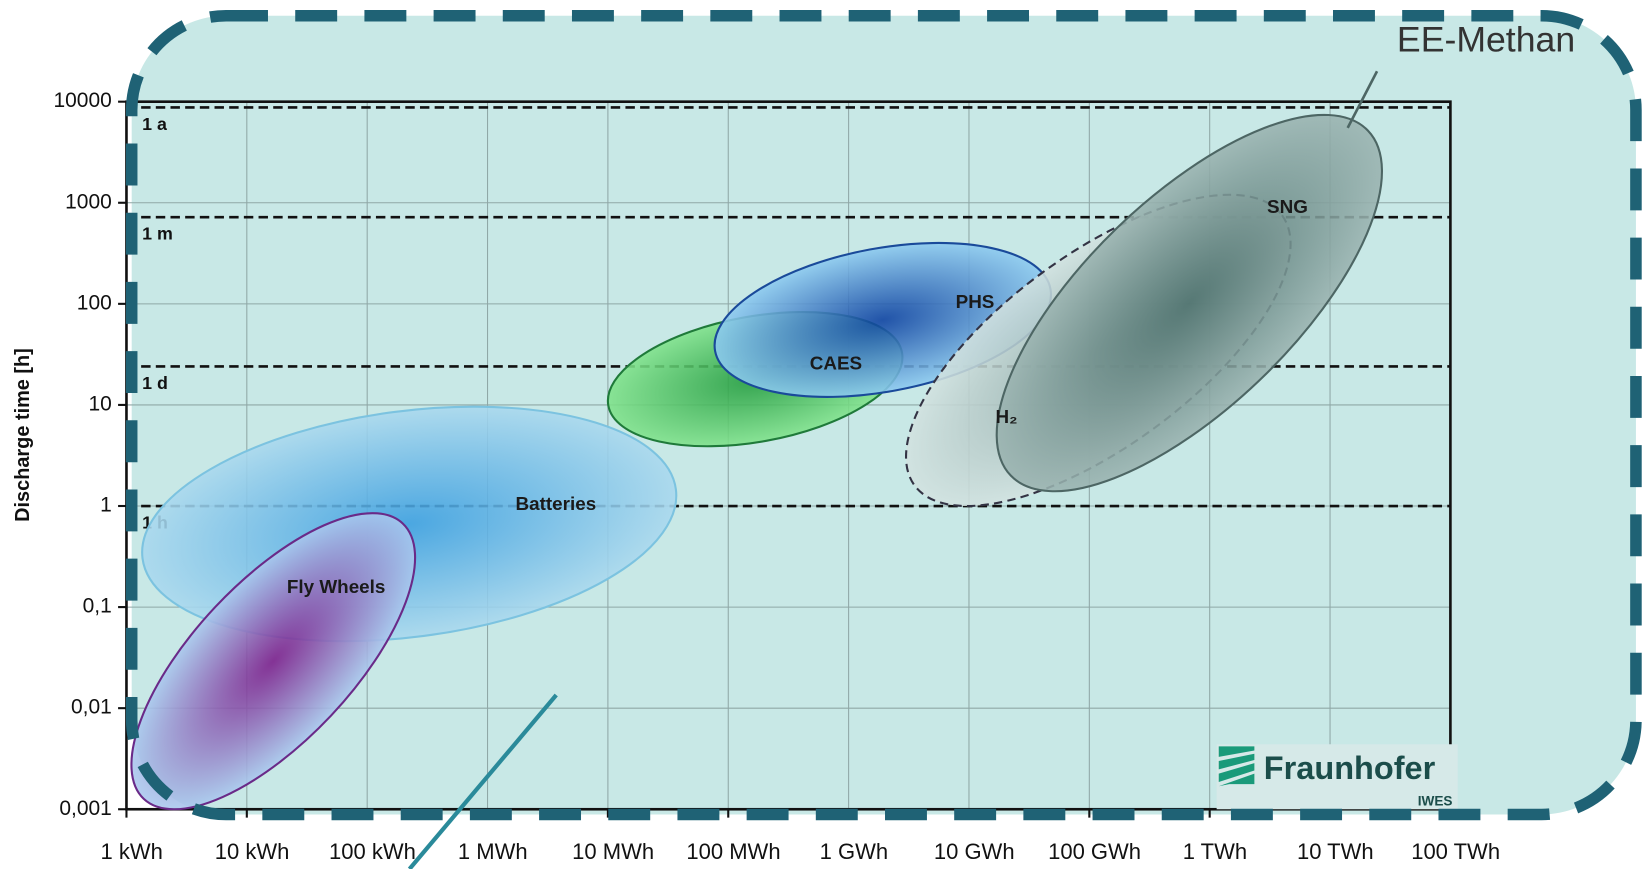 This screenshot has height=869, width=1645. What do you see at coordinates (836, 363) in the screenshot?
I see `region-label: CAES` at bounding box center [836, 363].